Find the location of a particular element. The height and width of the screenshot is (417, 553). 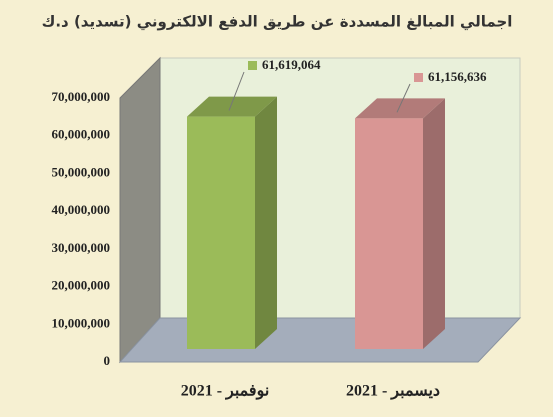

x-tick-label: نوفمبر - 2021 is located at coordinates (225, 392).